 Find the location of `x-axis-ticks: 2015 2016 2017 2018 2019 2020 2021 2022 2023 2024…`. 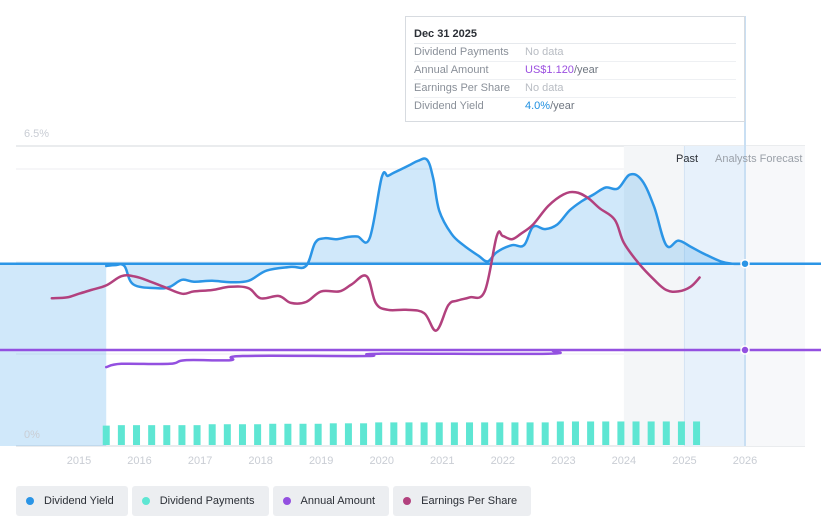

x-axis-ticks: 2015 2016 2017 2018 2019 2020 2021 2022 2023 2024… is located at coordinates (412, 461).